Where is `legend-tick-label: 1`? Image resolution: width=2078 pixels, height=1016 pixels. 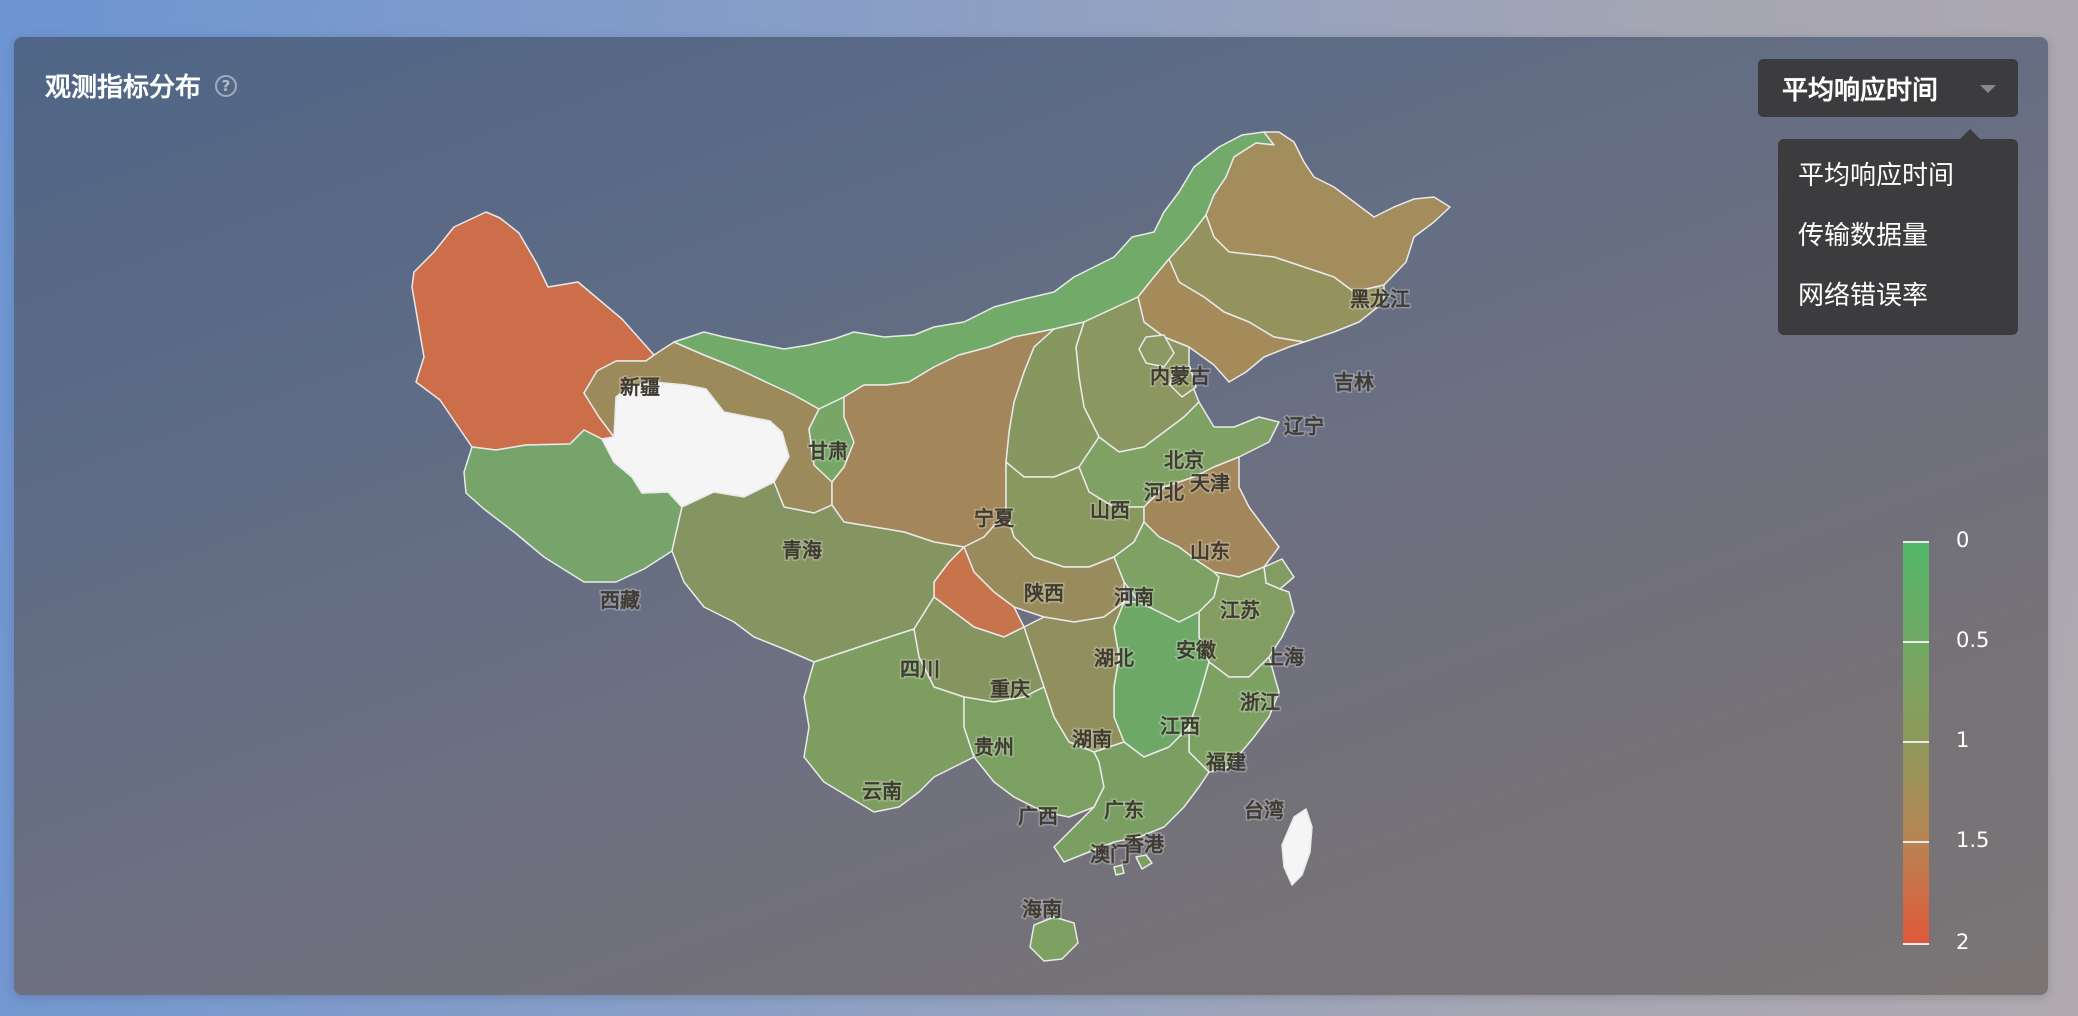
legend-tick-label: 1 is located at coordinates (1963, 740).